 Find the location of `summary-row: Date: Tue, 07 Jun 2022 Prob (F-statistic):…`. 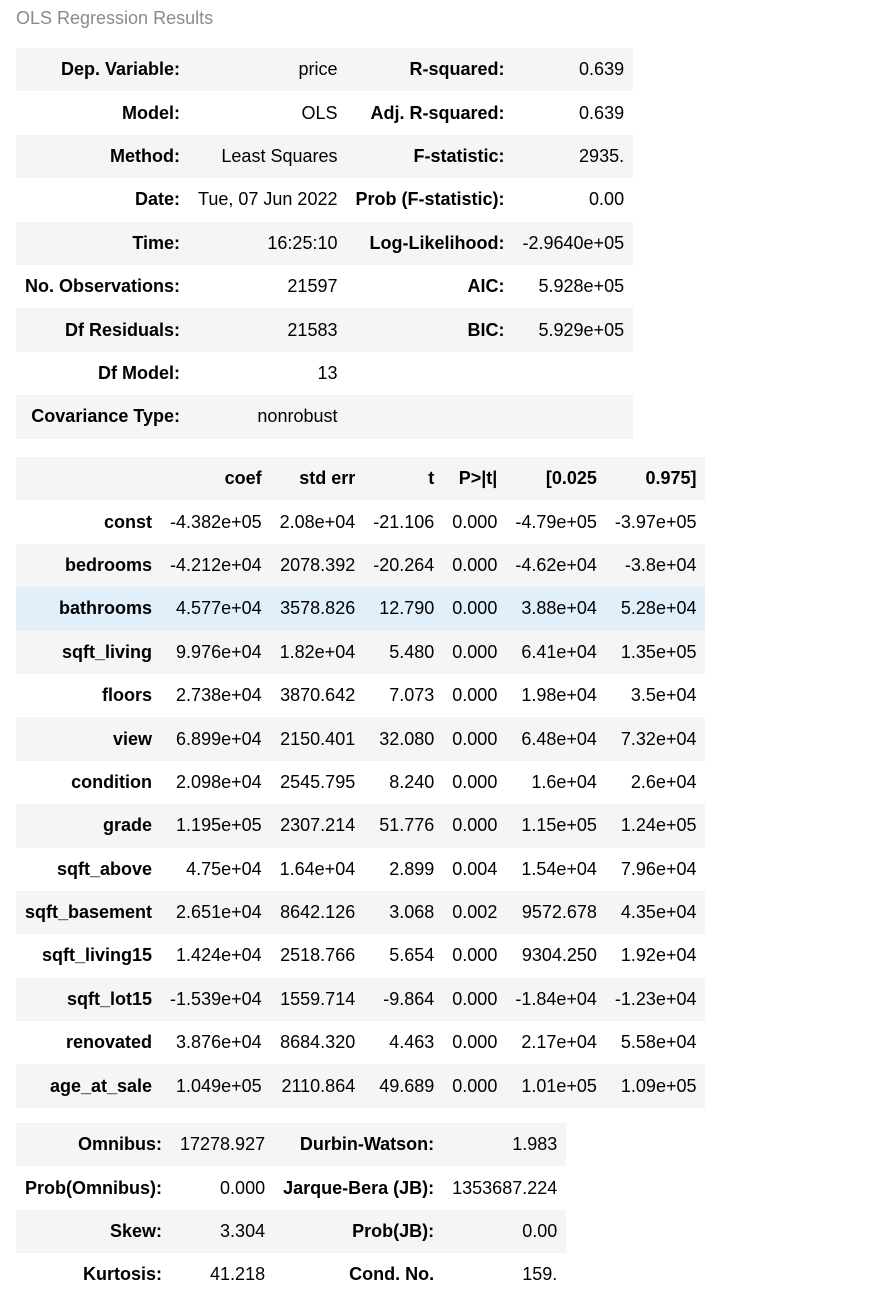

summary-row: Date: Tue, 07 Jun 2022 Prob (F-statistic):… is located at coordinates (325, 200).